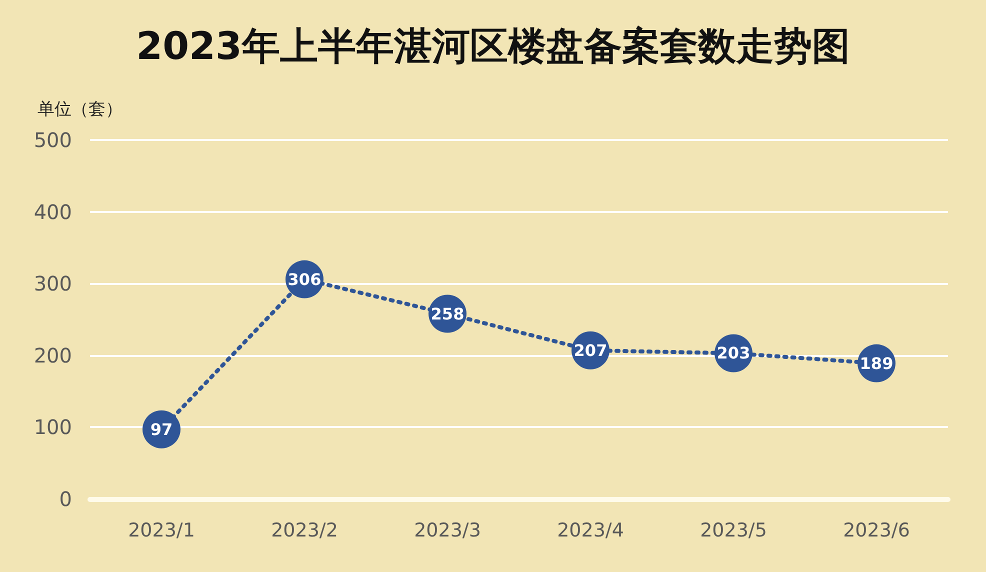 The height and width of the screenshot is (572, 986). Describe the element at coordinates (876, 531) in the screenshot. I see `x-tick-label: 2023/6` at that location.